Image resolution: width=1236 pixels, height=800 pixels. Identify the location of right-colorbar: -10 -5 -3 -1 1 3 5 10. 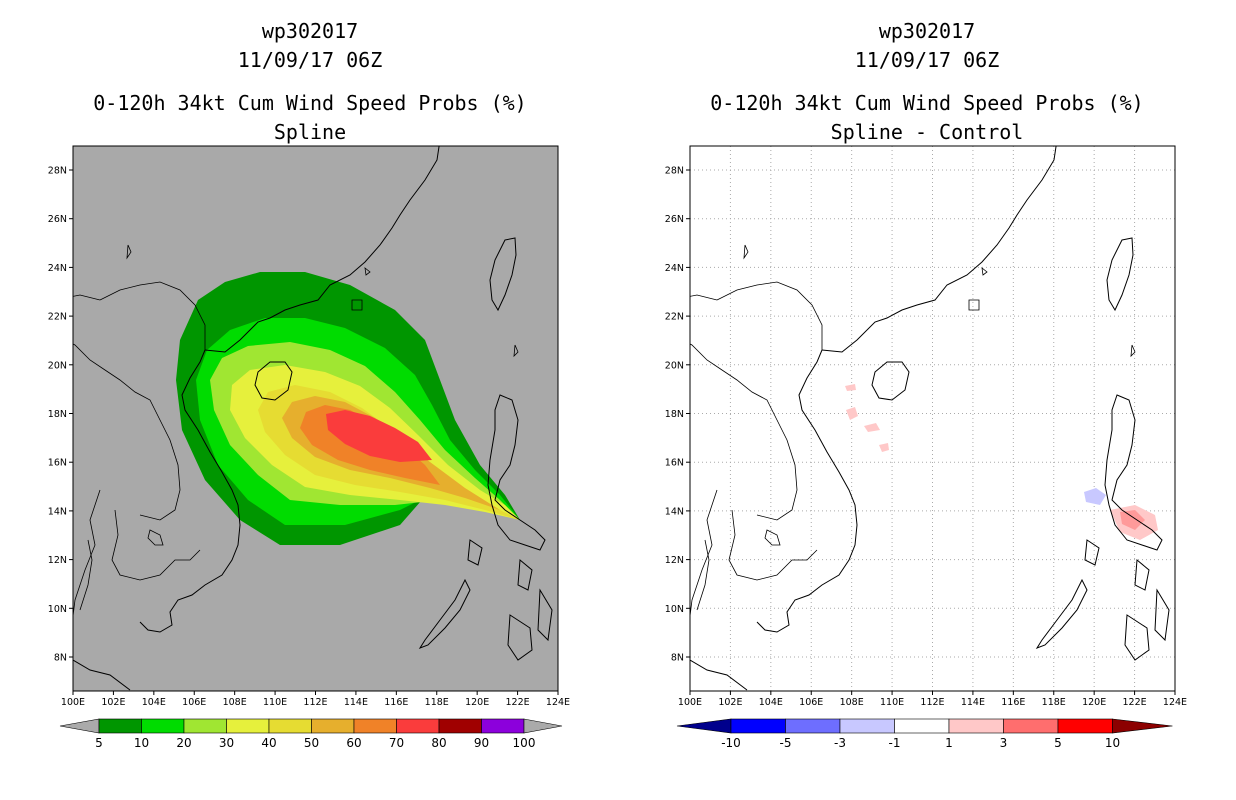
(924, 734).